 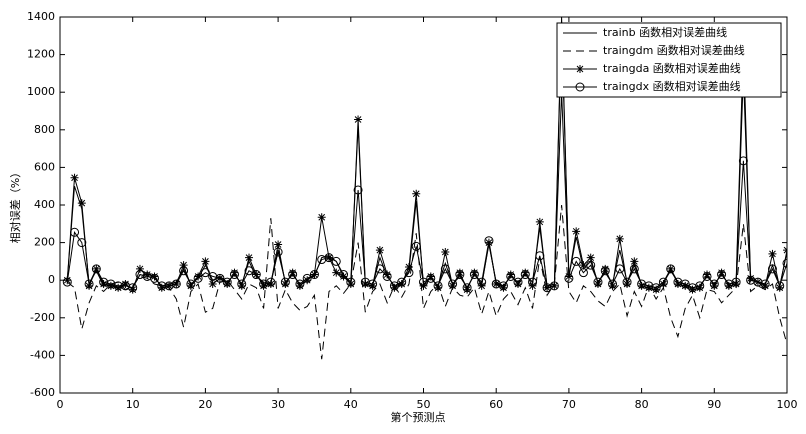 What do you see at coordinates (44, 204) in the screenshot?
I see `y-tick-label: 400` at bounding box center [44, 204].